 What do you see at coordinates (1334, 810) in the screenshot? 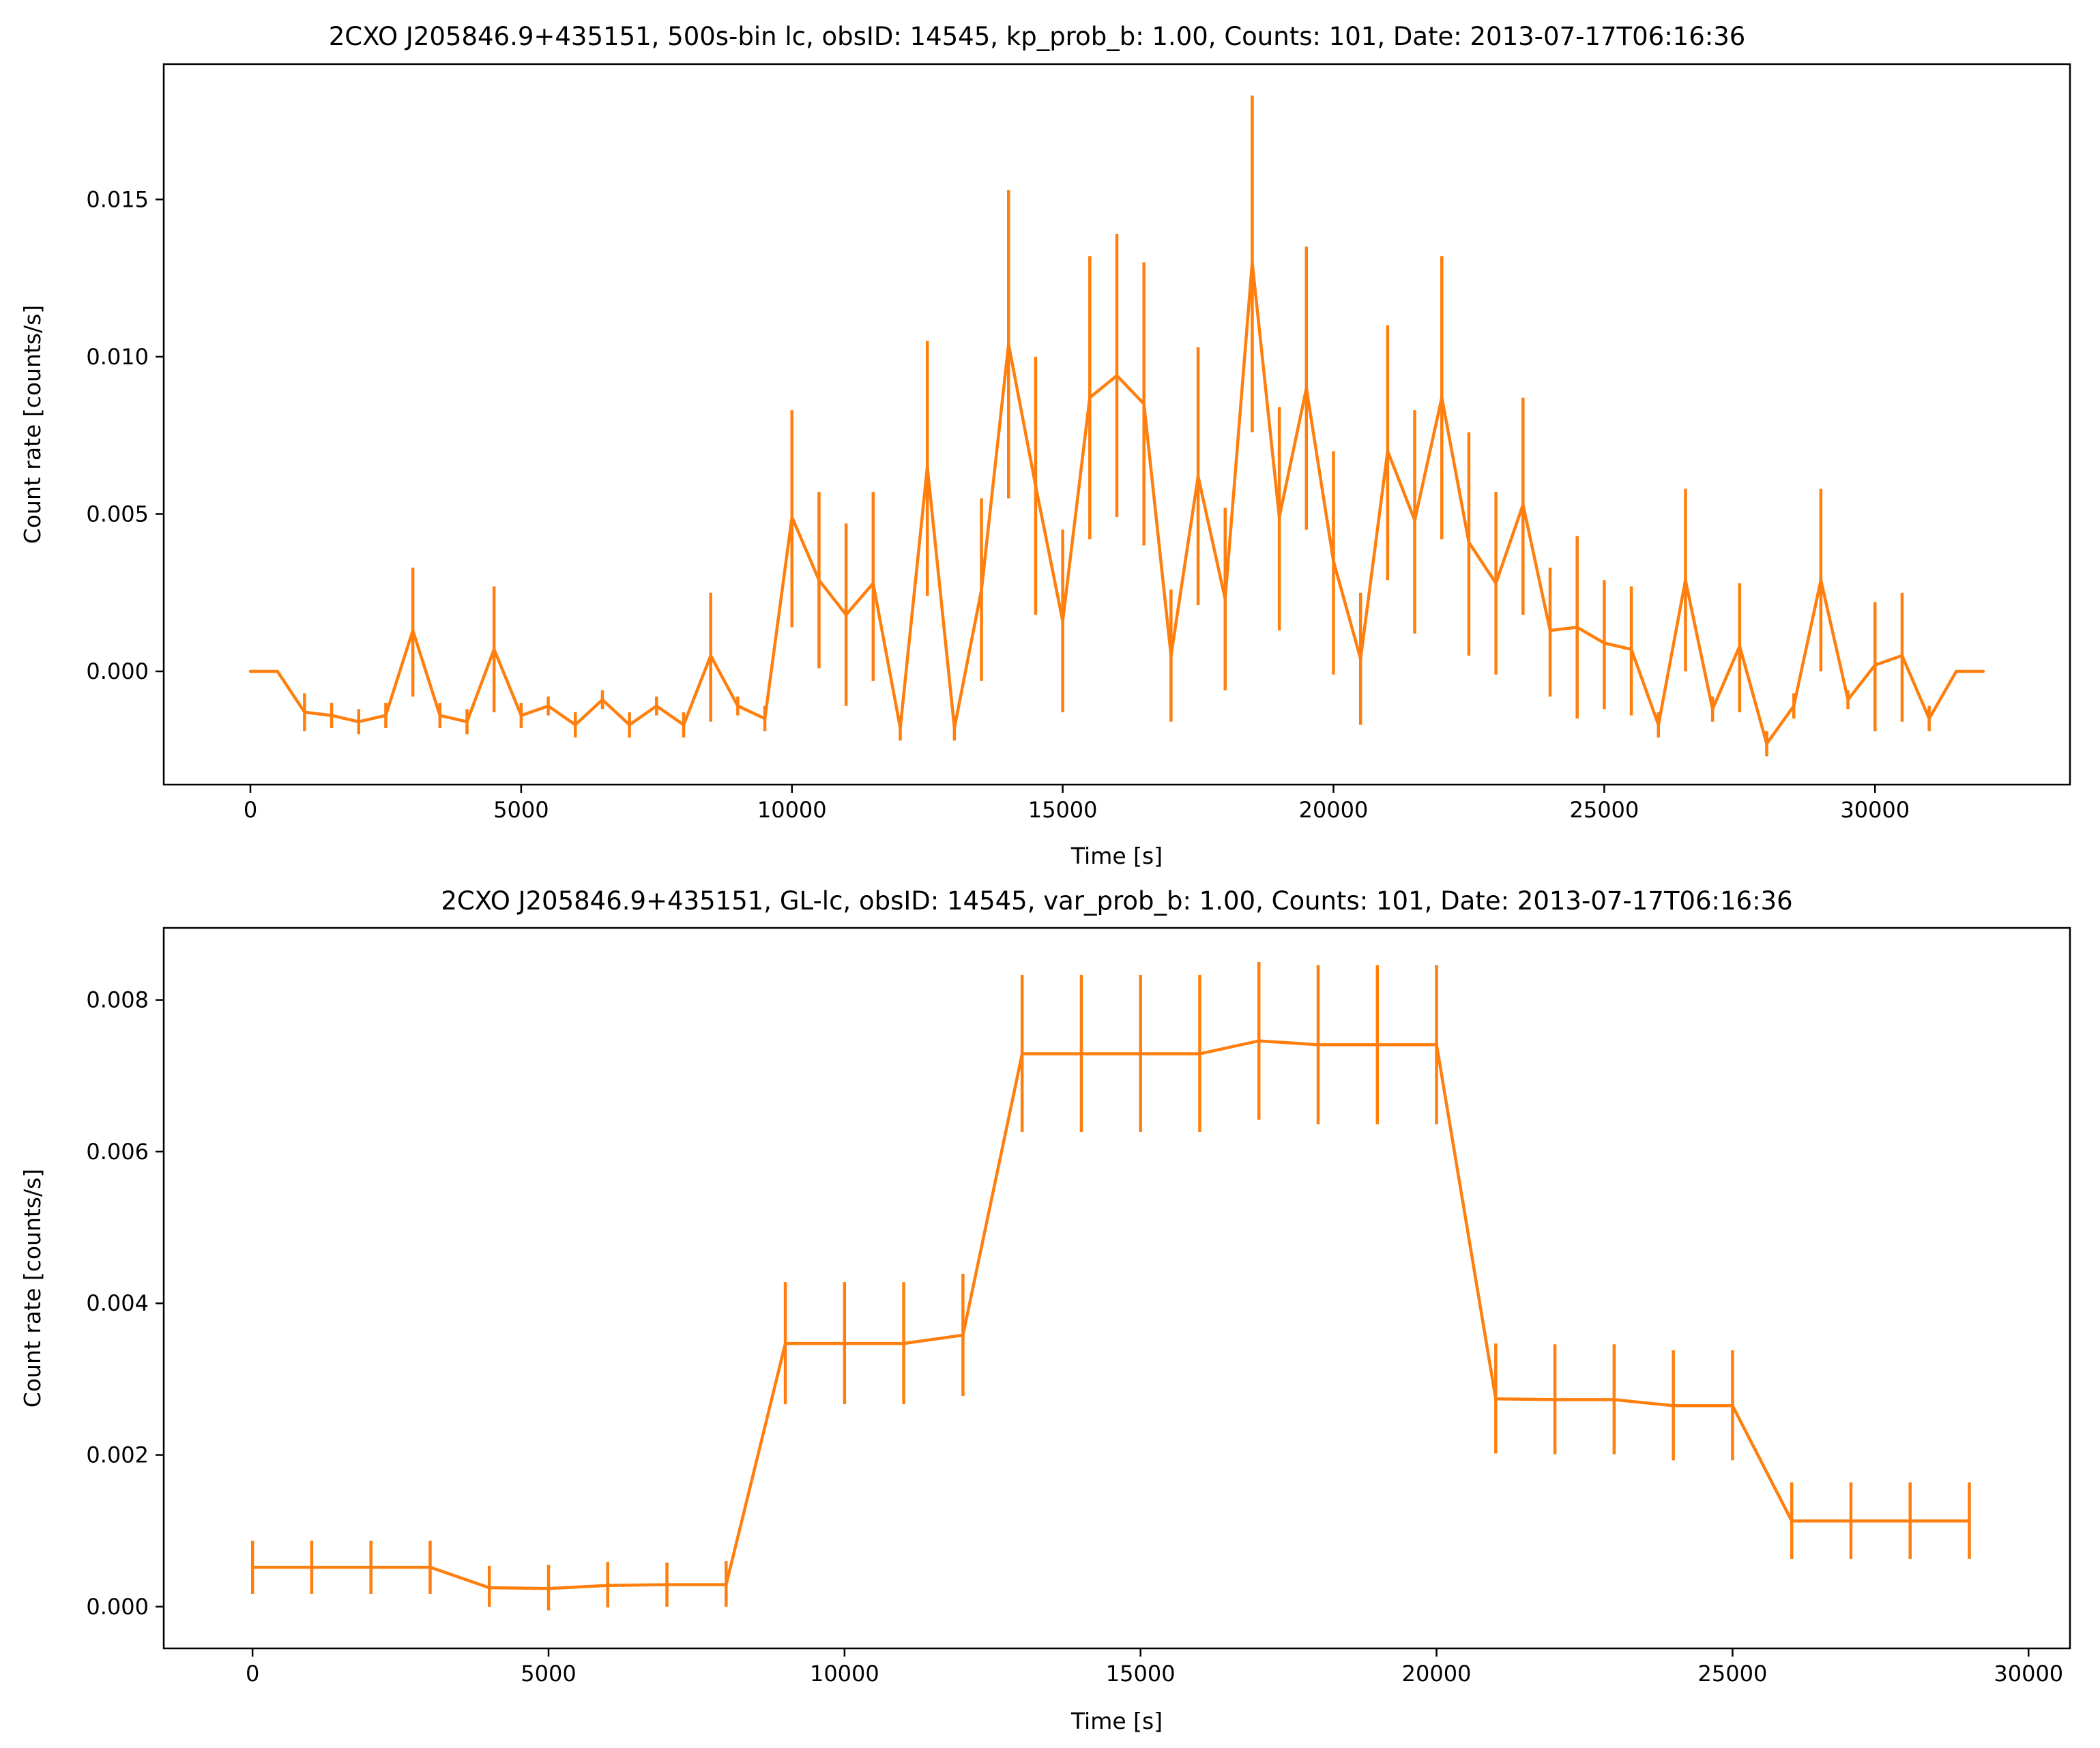
I see `top-chart-x-tick-label: 20000` at bounding box center [1334, 810].